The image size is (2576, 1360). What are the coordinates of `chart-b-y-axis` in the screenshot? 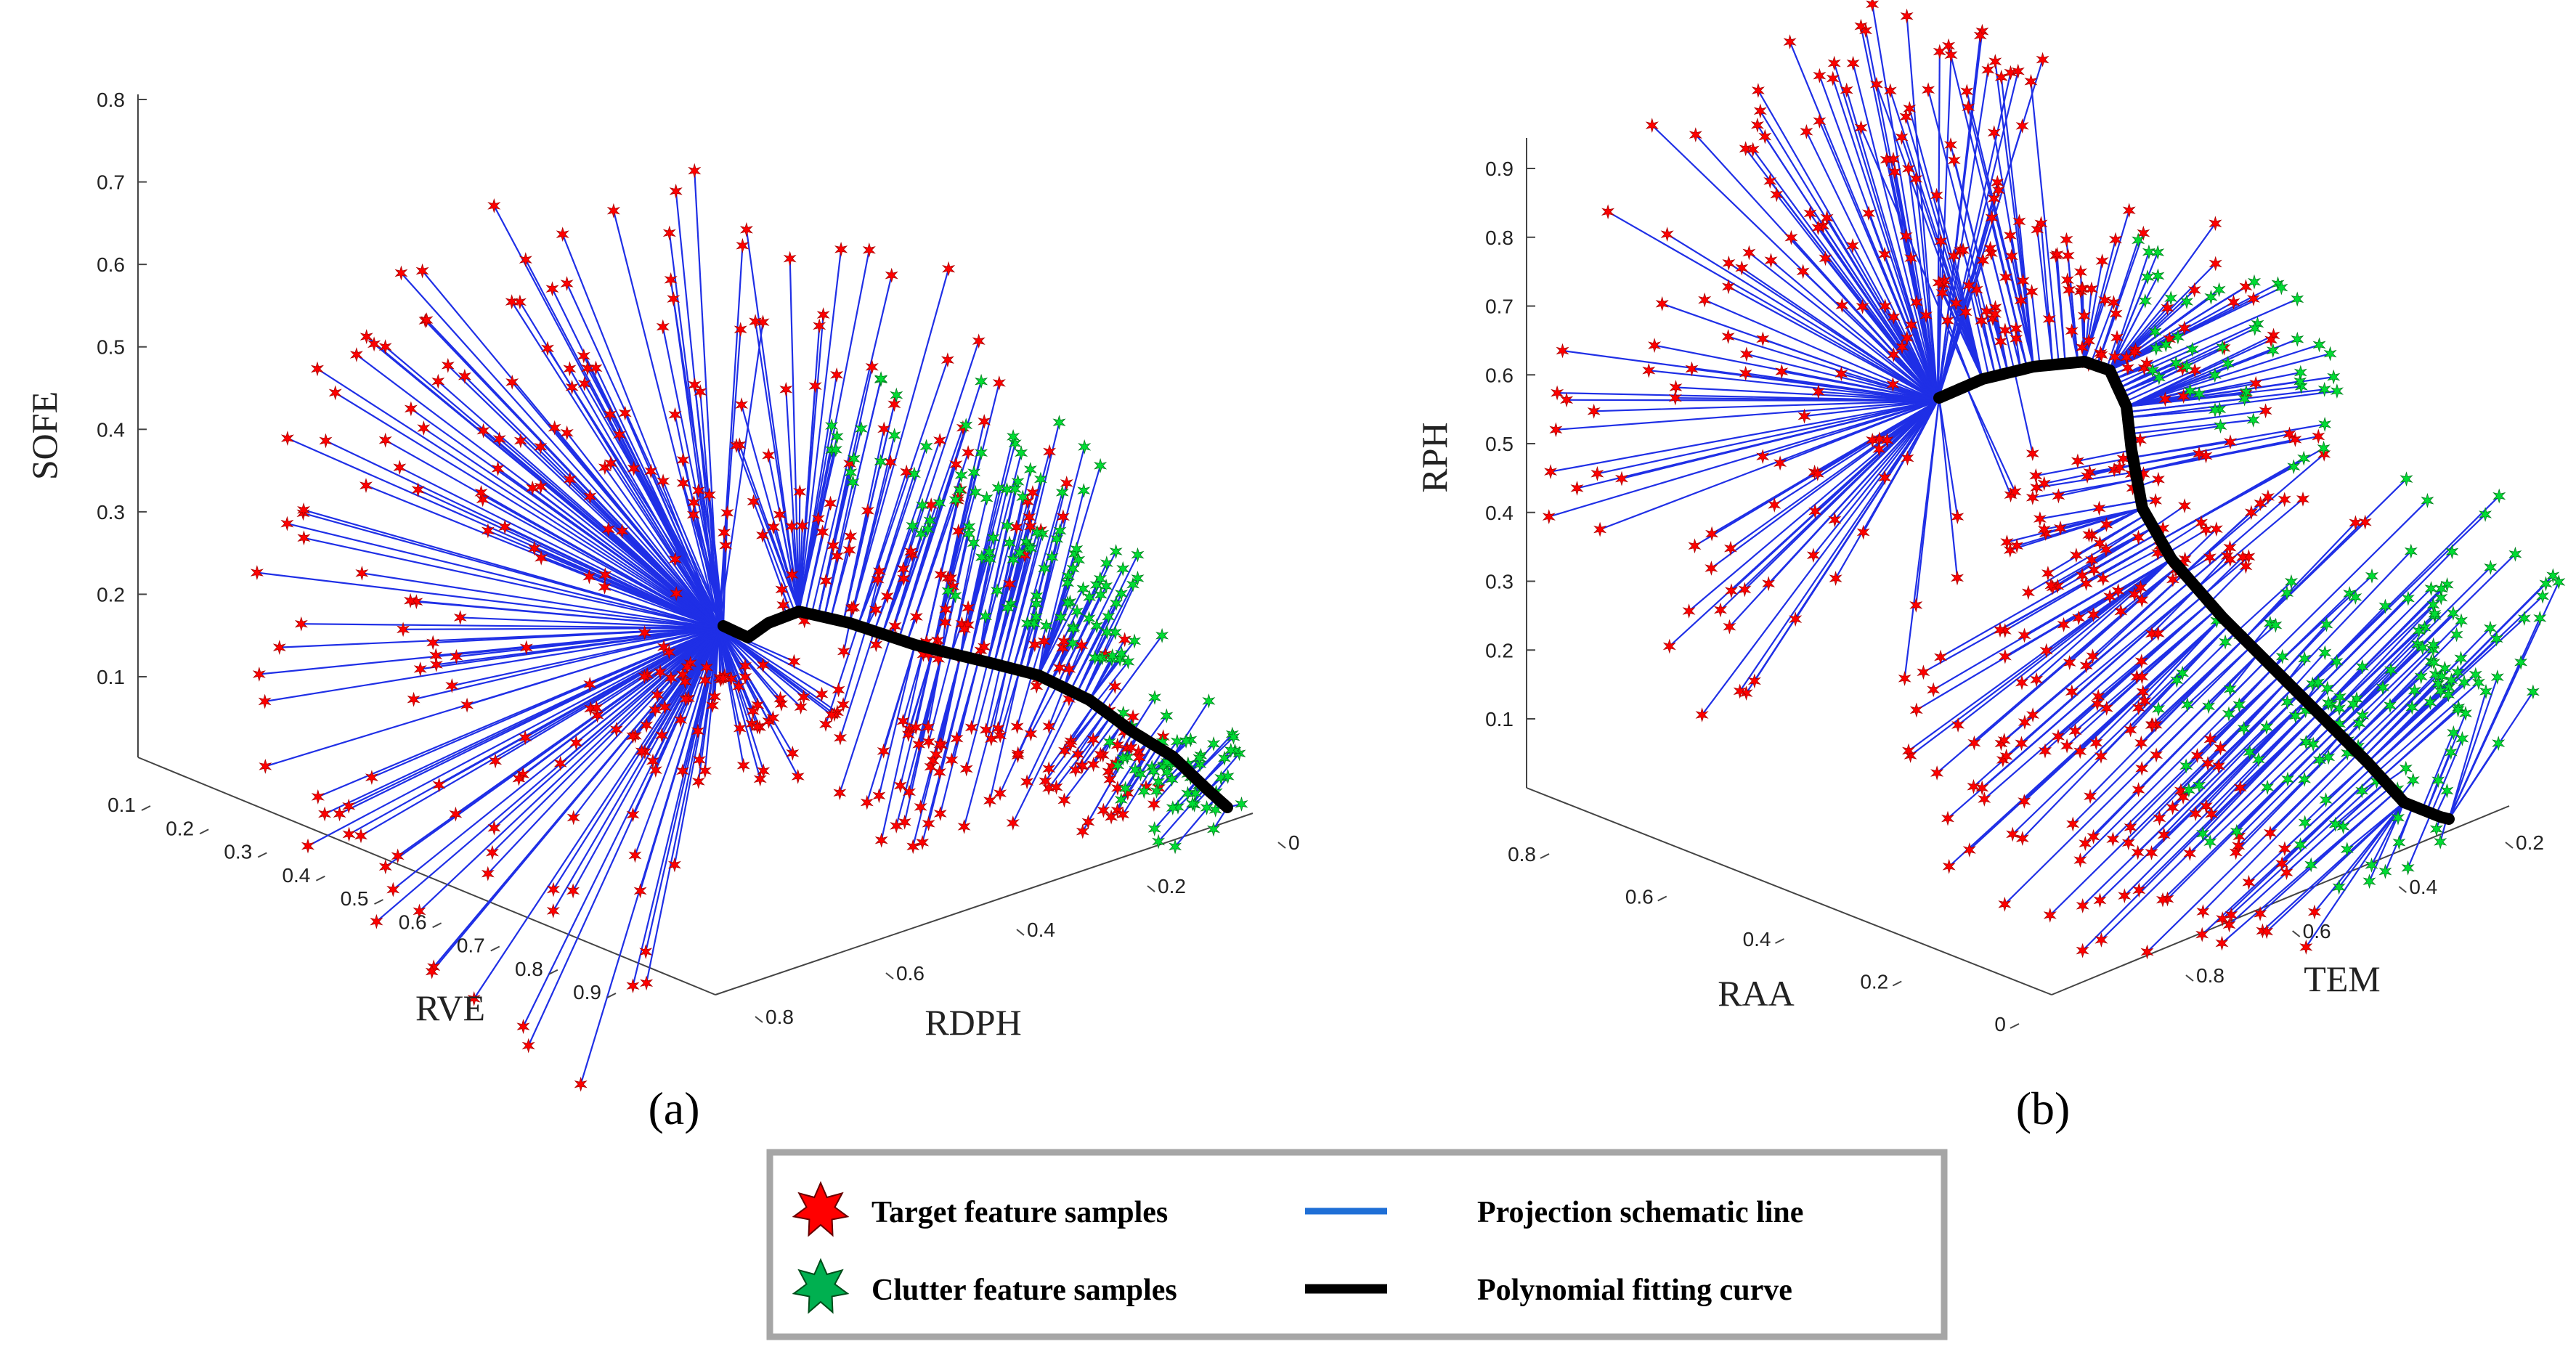 It's located at (2281, 900).